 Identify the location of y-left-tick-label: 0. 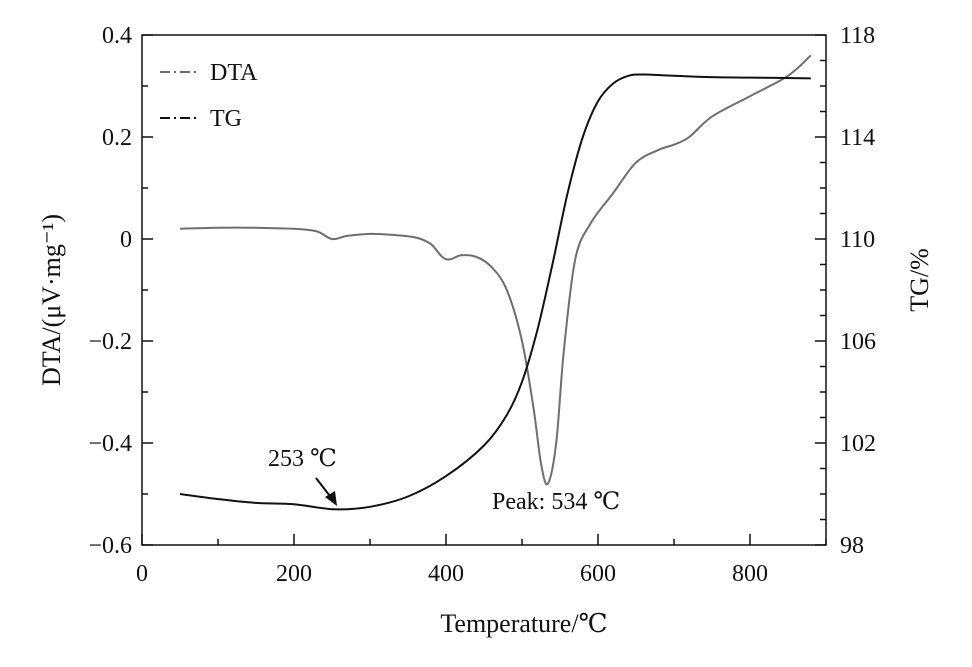
(126, 240).